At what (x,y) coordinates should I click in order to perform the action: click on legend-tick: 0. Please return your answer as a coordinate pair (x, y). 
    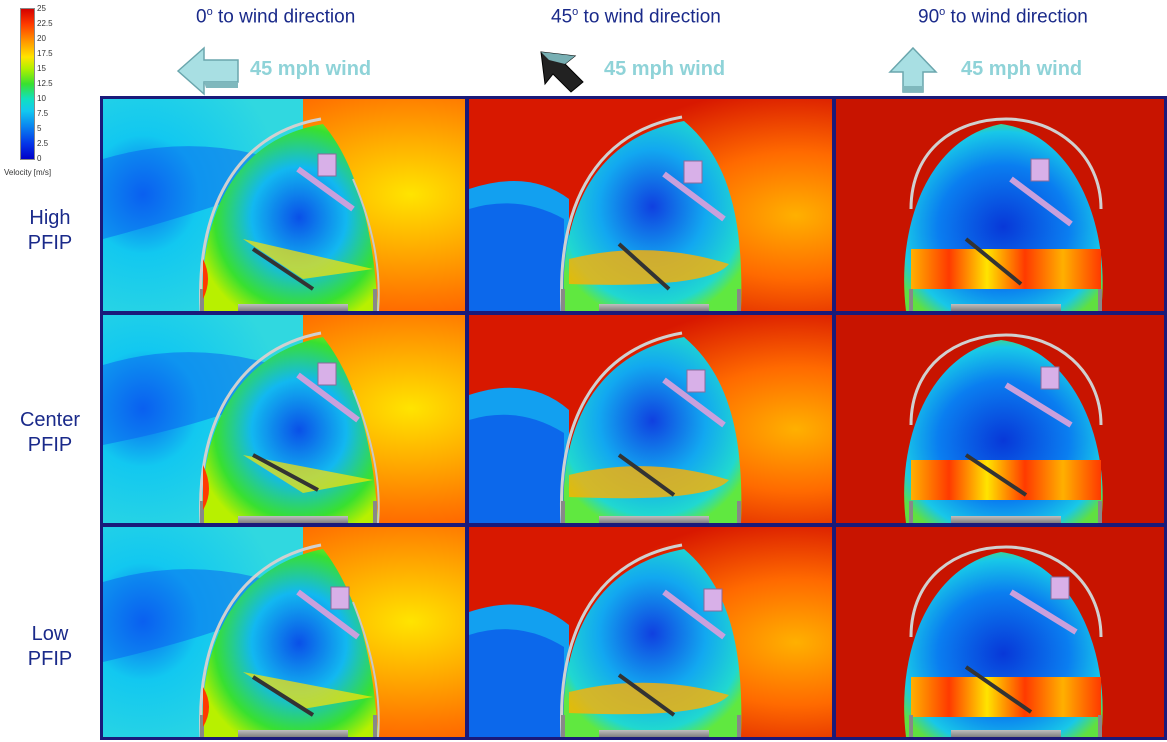
    Looking at the image, I should click on (39, 158).